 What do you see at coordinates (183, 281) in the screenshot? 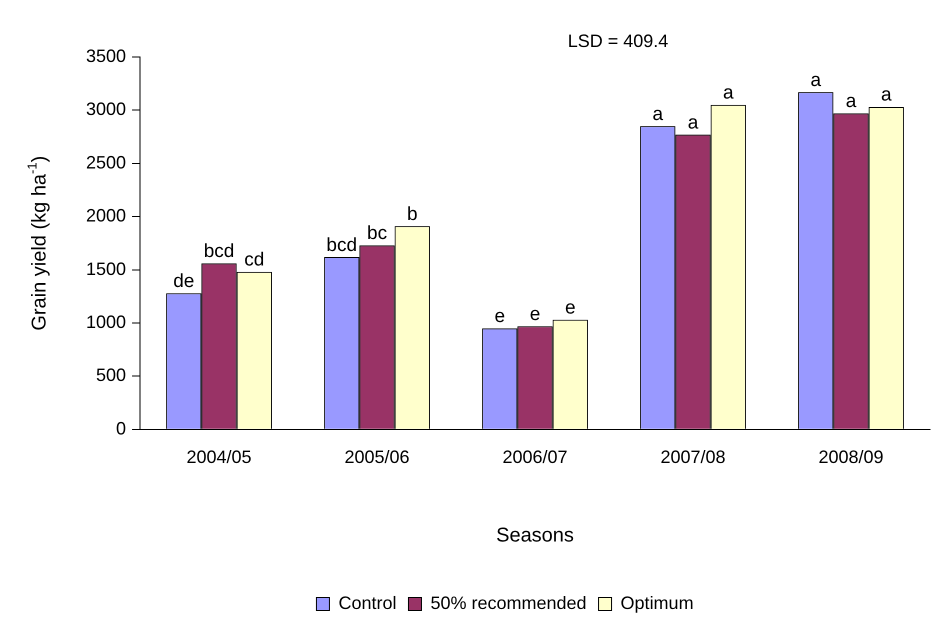
I see `data-label: de` at bounding box center [183, 281].